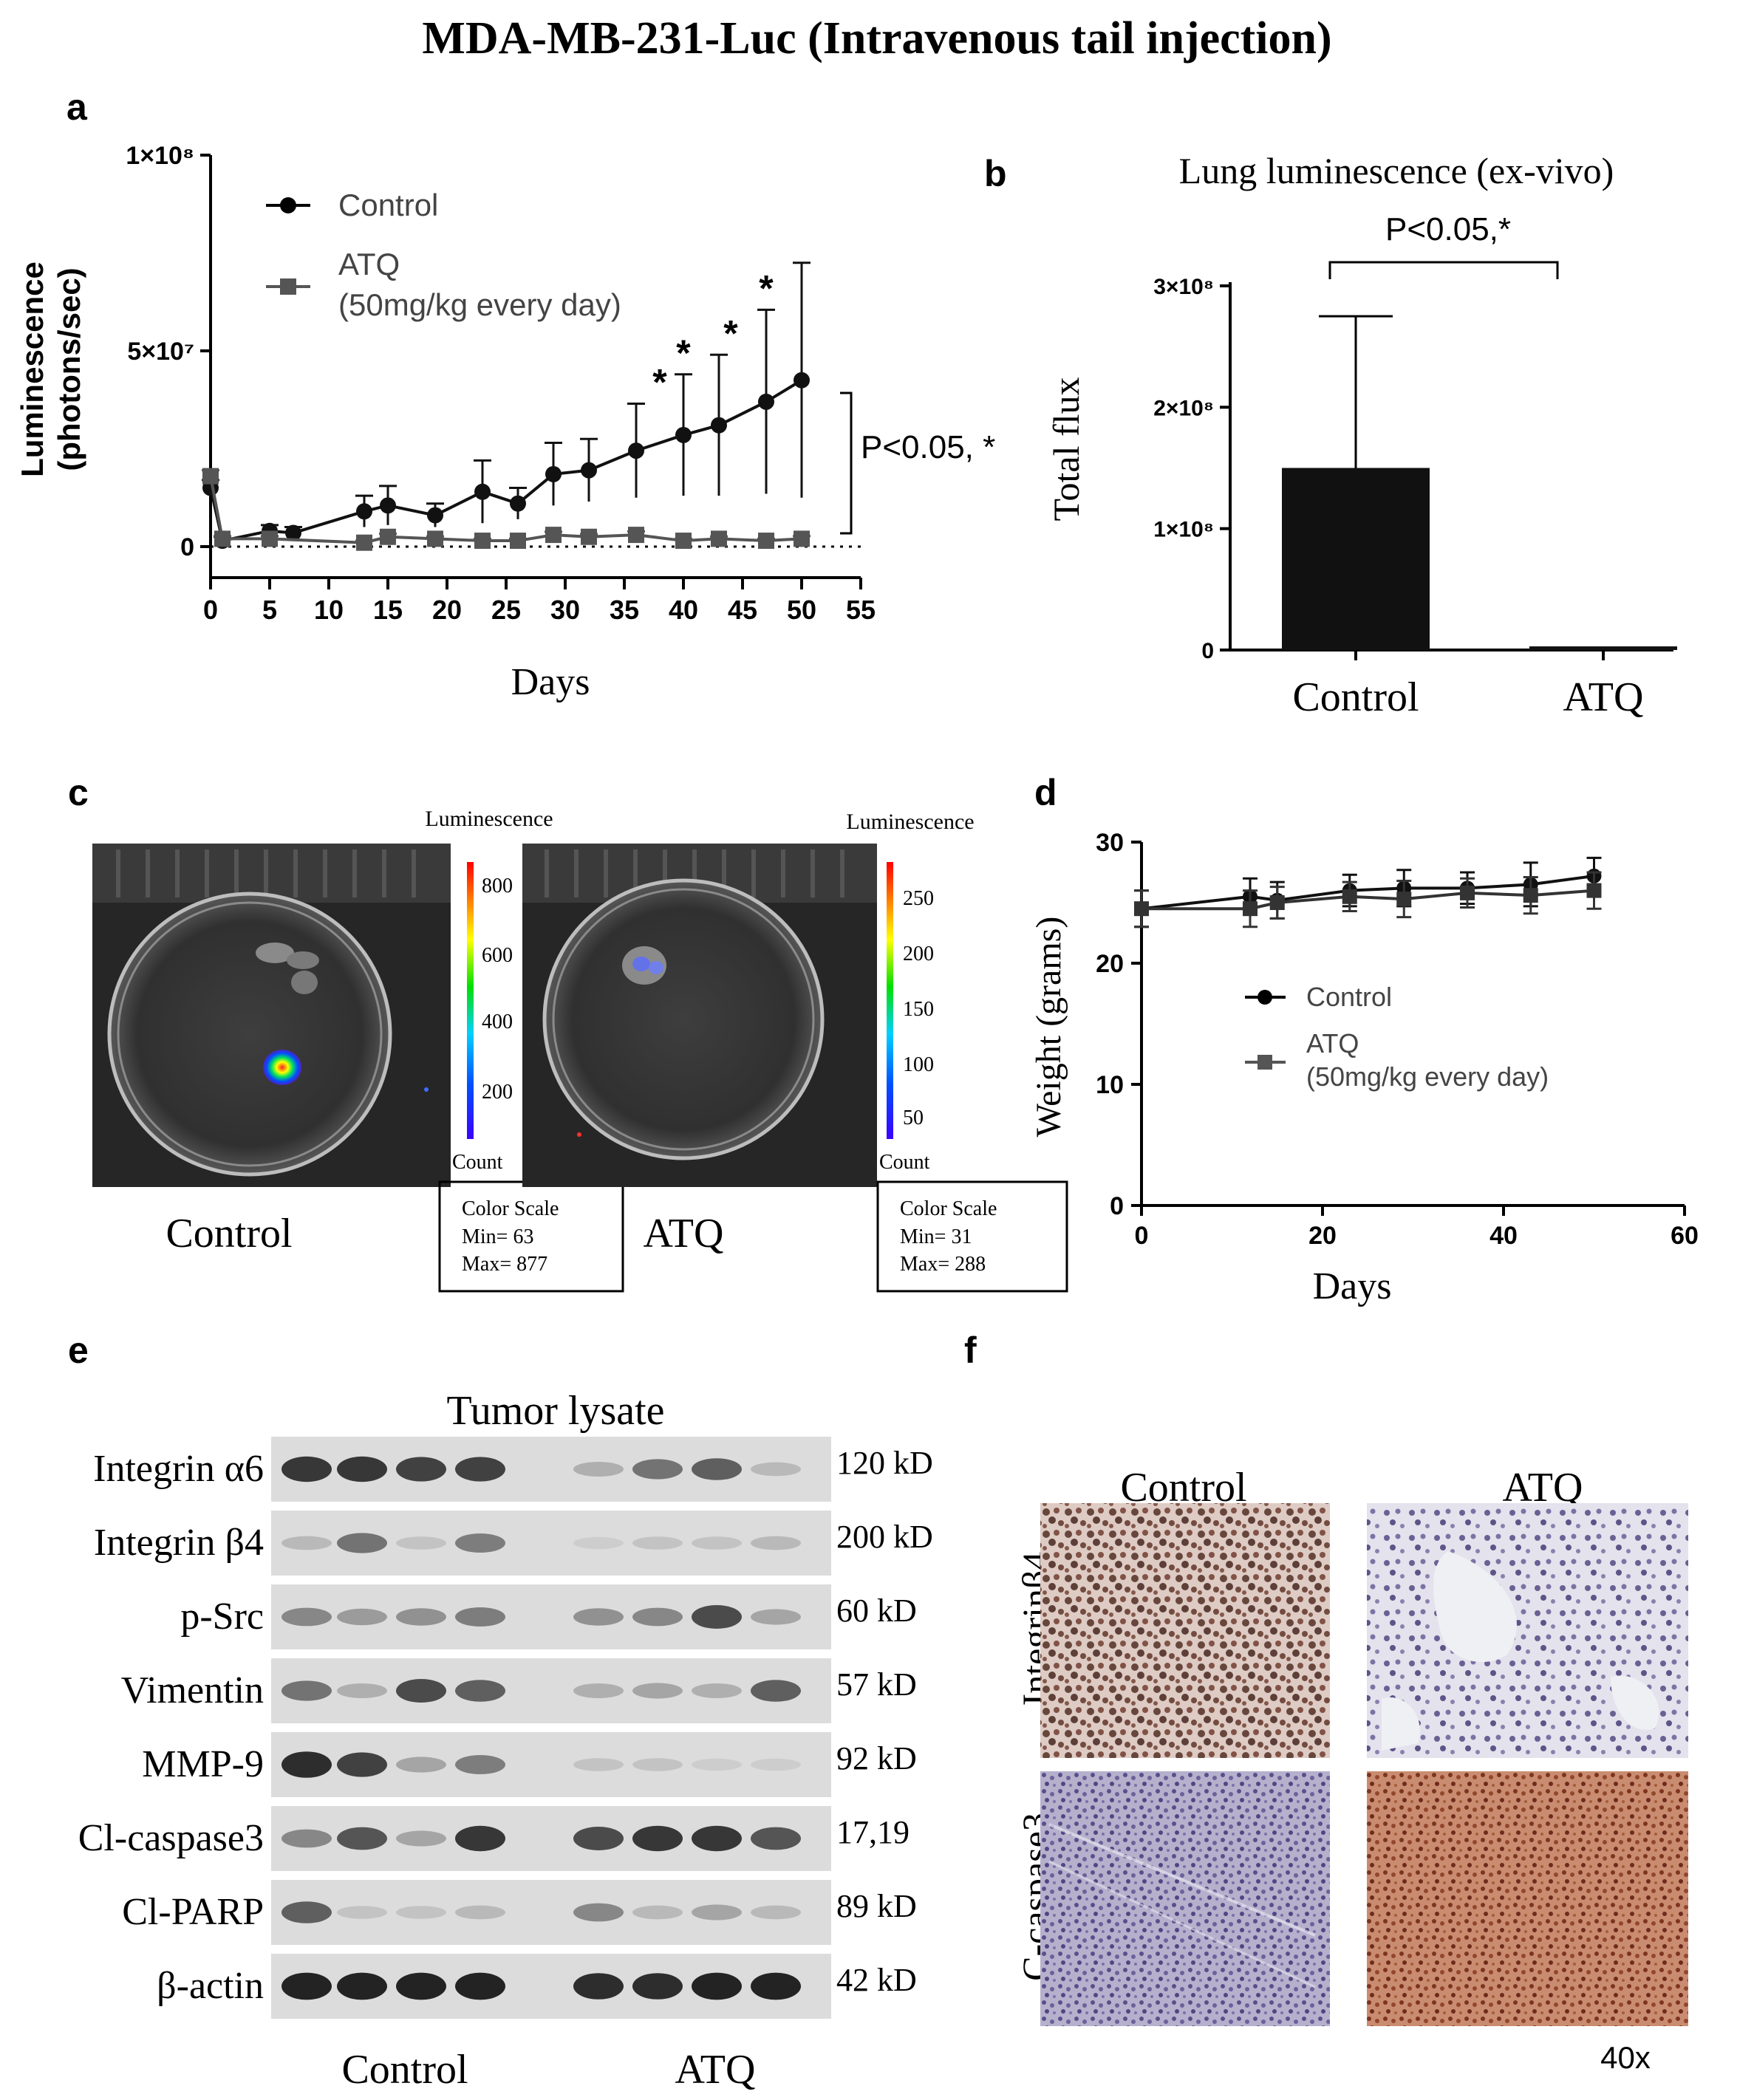  I want to click on panel-a-legend-control-label: Control, so click(388, 205).